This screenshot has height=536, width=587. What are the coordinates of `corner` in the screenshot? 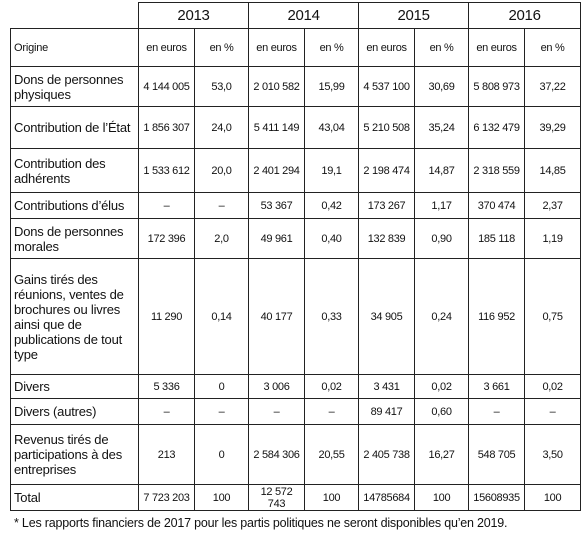 It's located at (74, 15).